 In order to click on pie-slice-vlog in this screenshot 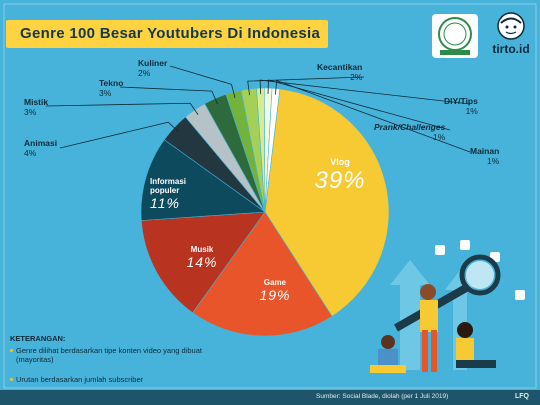, I will do `click(327, 202)`.